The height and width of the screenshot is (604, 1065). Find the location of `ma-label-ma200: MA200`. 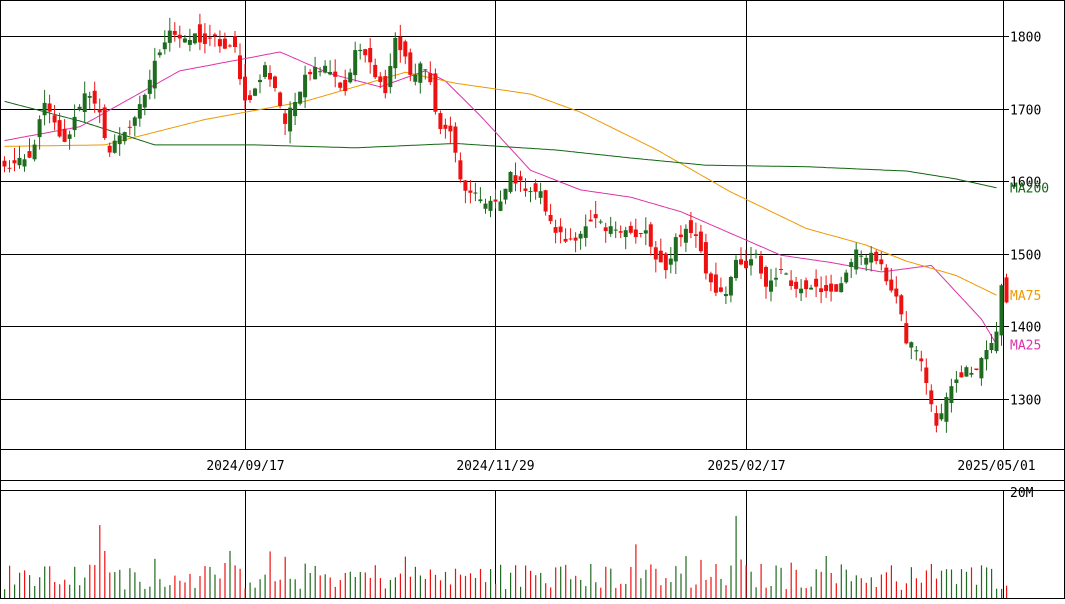

ma-label-ma200: MA200 is located at coordinates (1029, 189).